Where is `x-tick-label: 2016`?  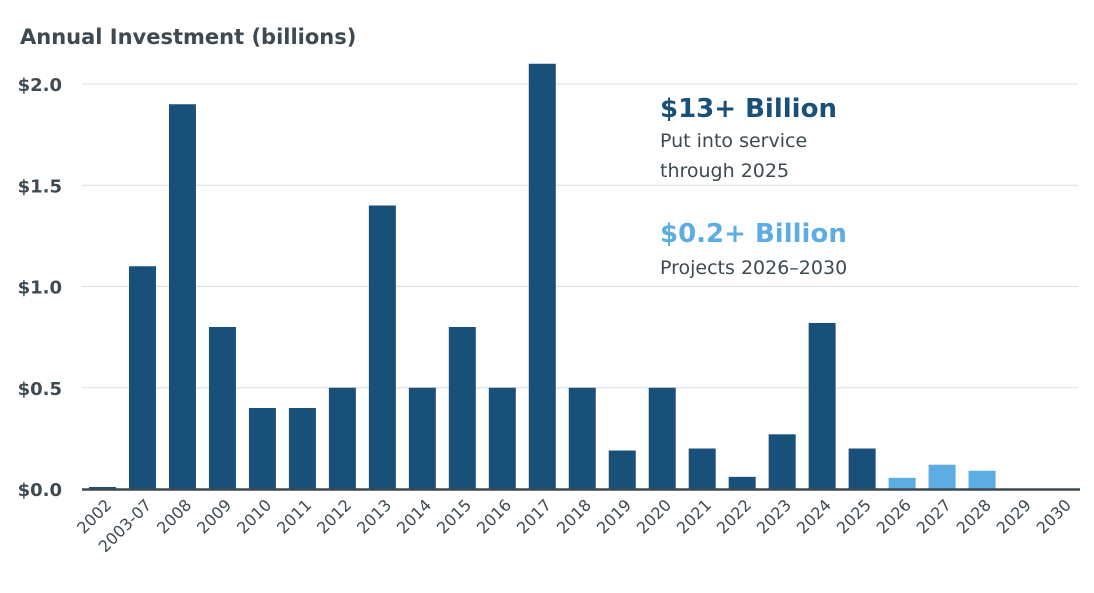
x-tick-label: 2016 is located at coordinates (494, 516).